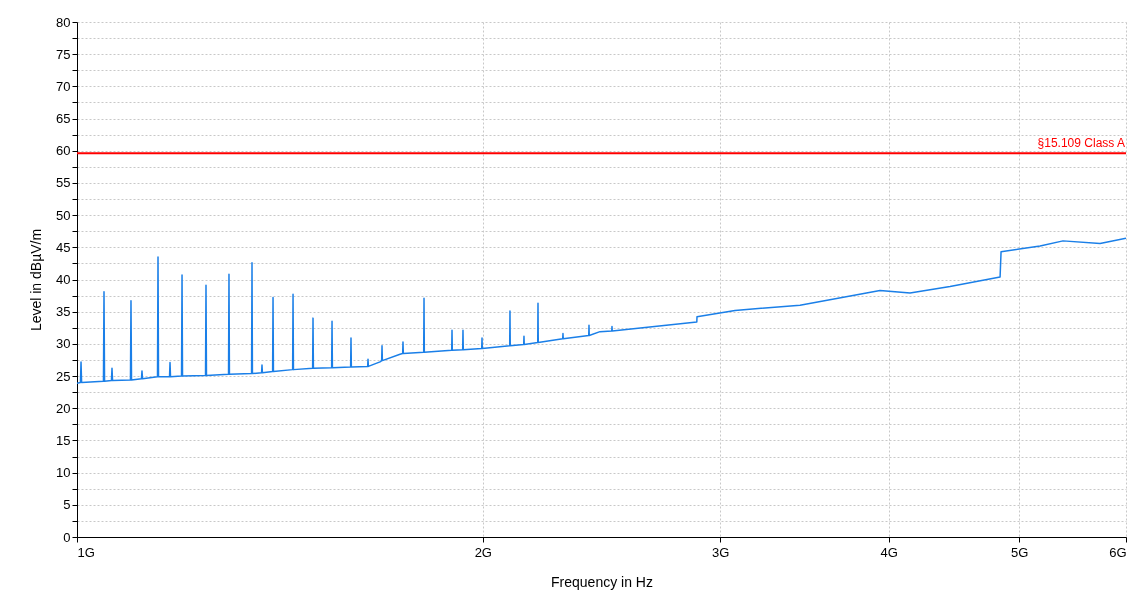 The width and height of the screenshot is (1137, 594). I want to click on y-tick-label: 35, so click(63, 312).